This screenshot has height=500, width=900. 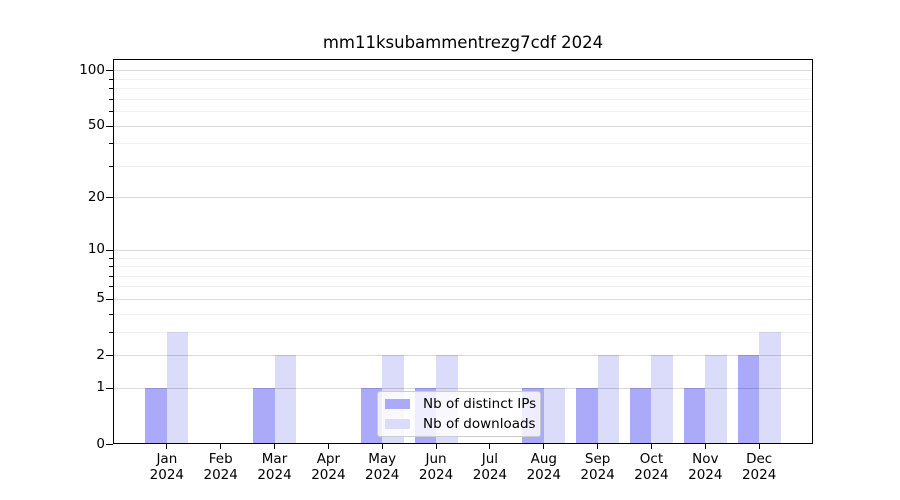 What do you see at coordinates (96, 125) in the screenshot?
I see `y-axis-tick-label: 50` at bounding box center [96, 125].